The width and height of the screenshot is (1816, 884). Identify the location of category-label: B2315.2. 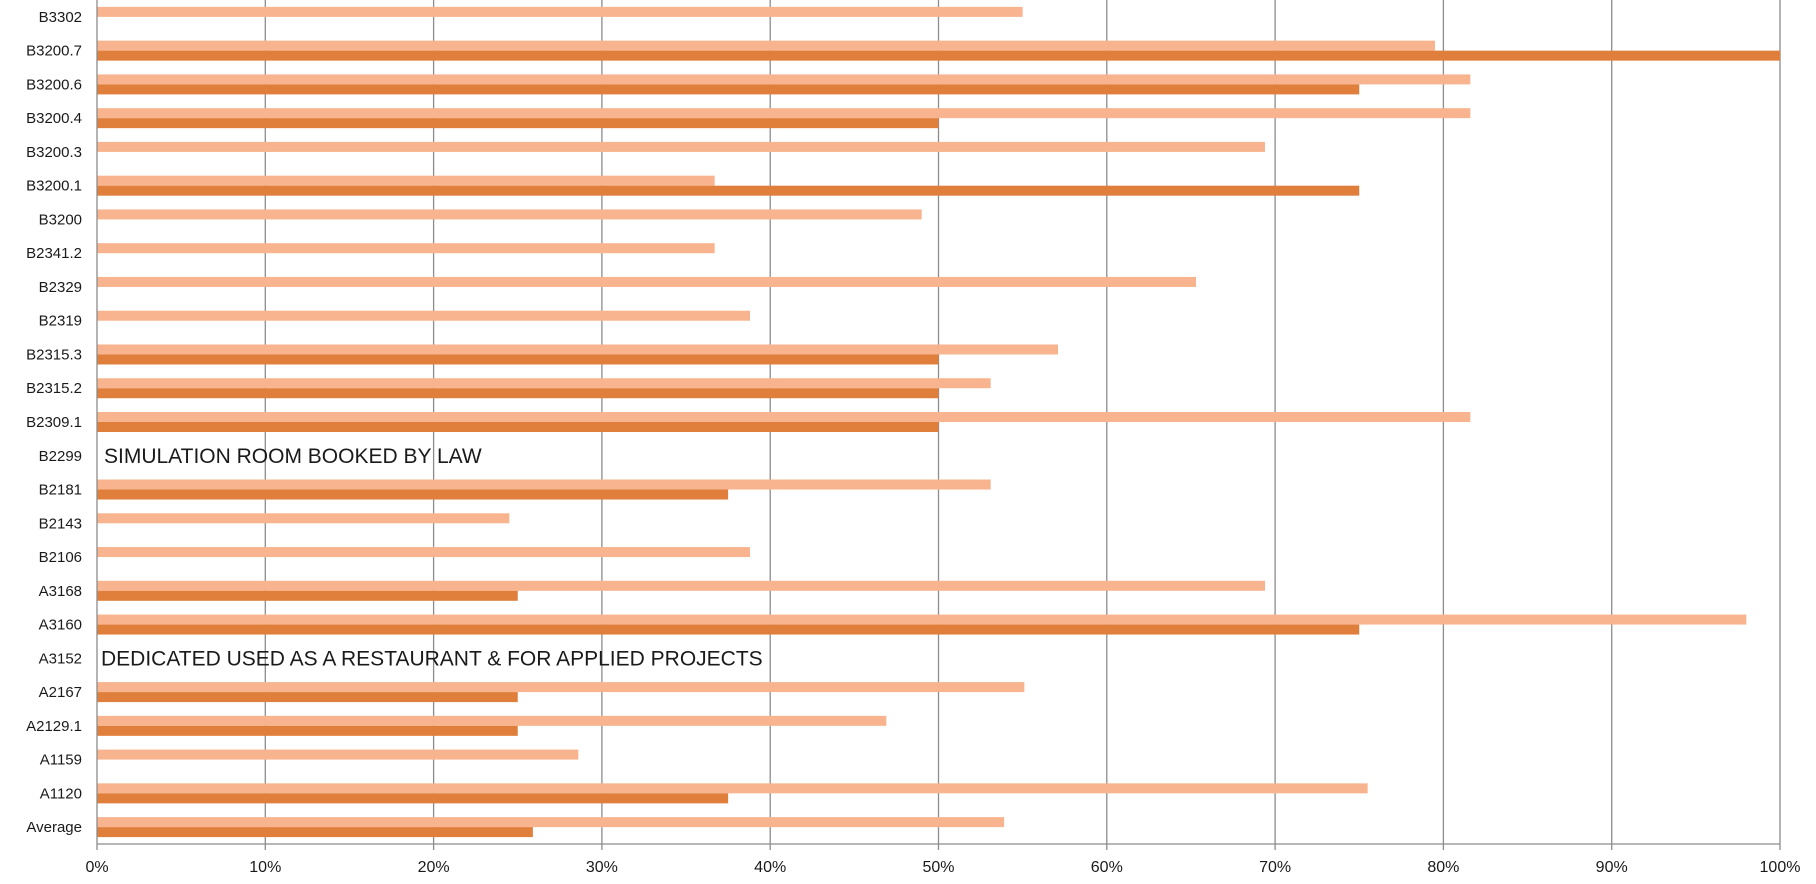
(54, 388).